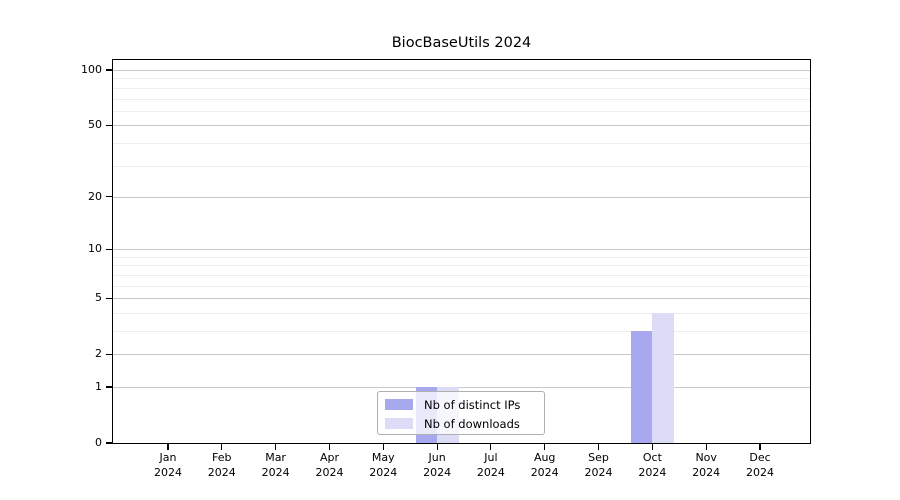  Describe the element at coordinates (706, 447) in the screenshot. I see `x-tick-nov` at that location.